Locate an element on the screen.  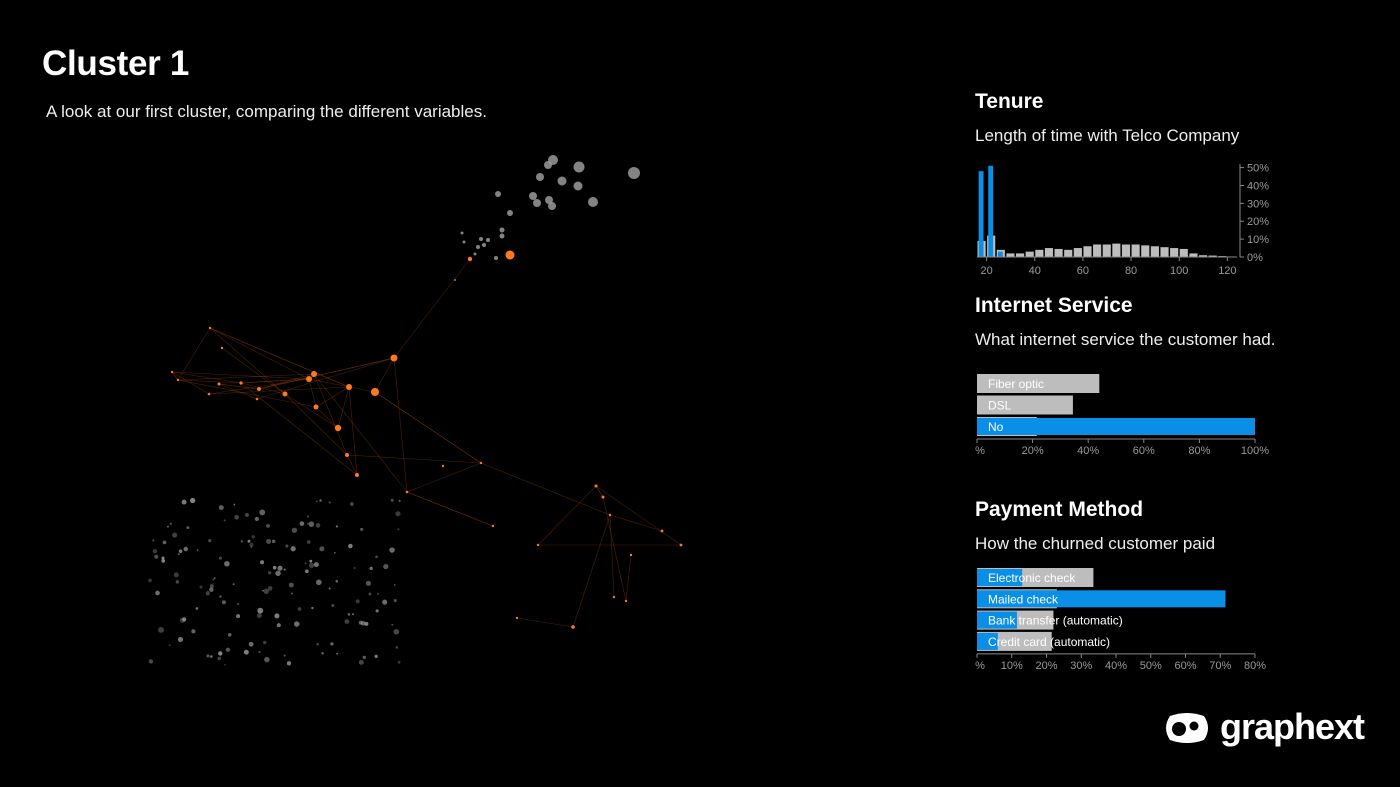
internet-base-bar is located at coordinates (1038, 383).